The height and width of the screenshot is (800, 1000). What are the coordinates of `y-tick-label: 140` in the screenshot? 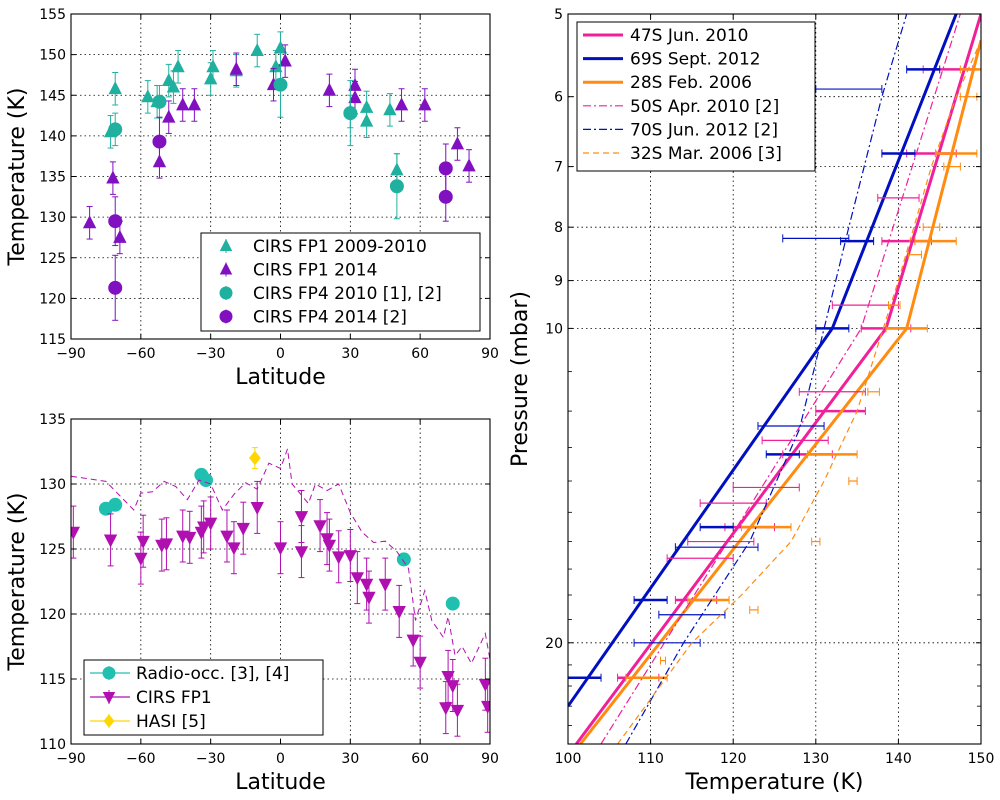 It's located at (52, 137).